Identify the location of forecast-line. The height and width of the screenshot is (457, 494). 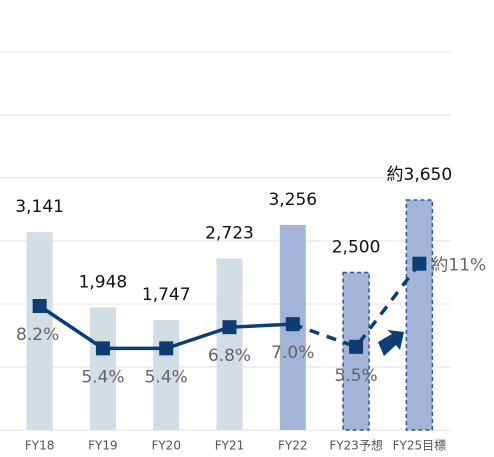
(356, 305).